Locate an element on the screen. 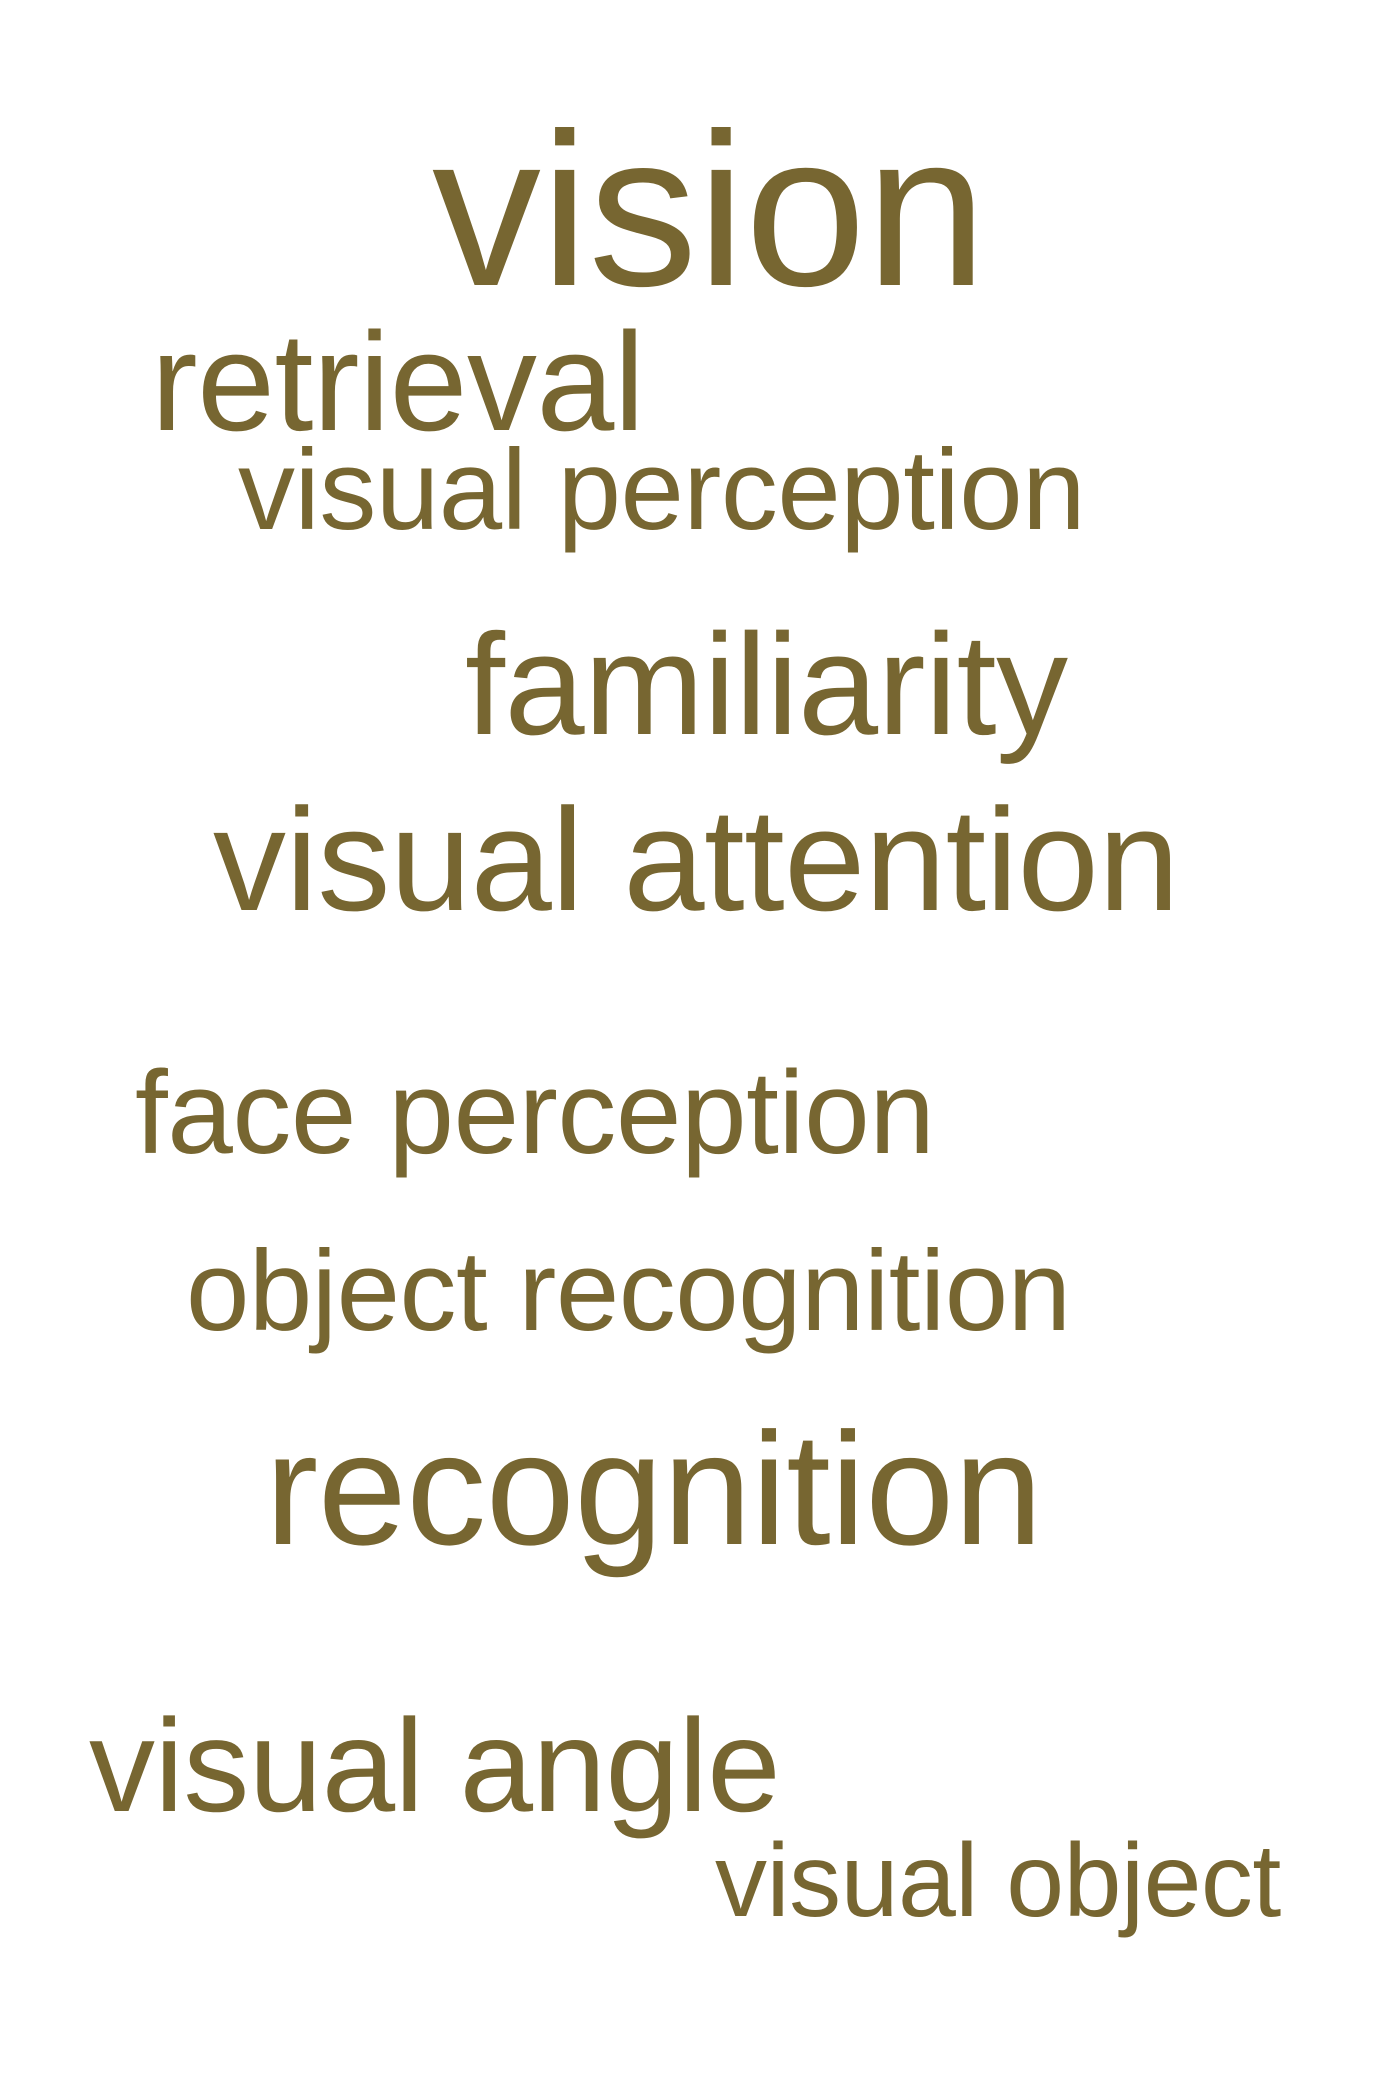  word-familiarity: familiarity is located at coordinates (766, 684).